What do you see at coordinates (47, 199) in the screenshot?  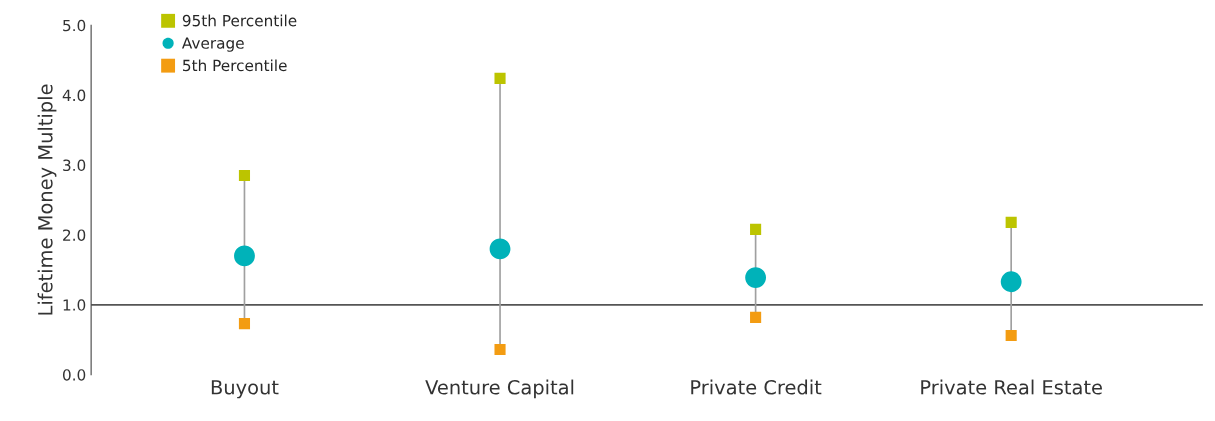 I see `y-axis-title: Lifetime Money Multiple` at bounding box center [47, 199].